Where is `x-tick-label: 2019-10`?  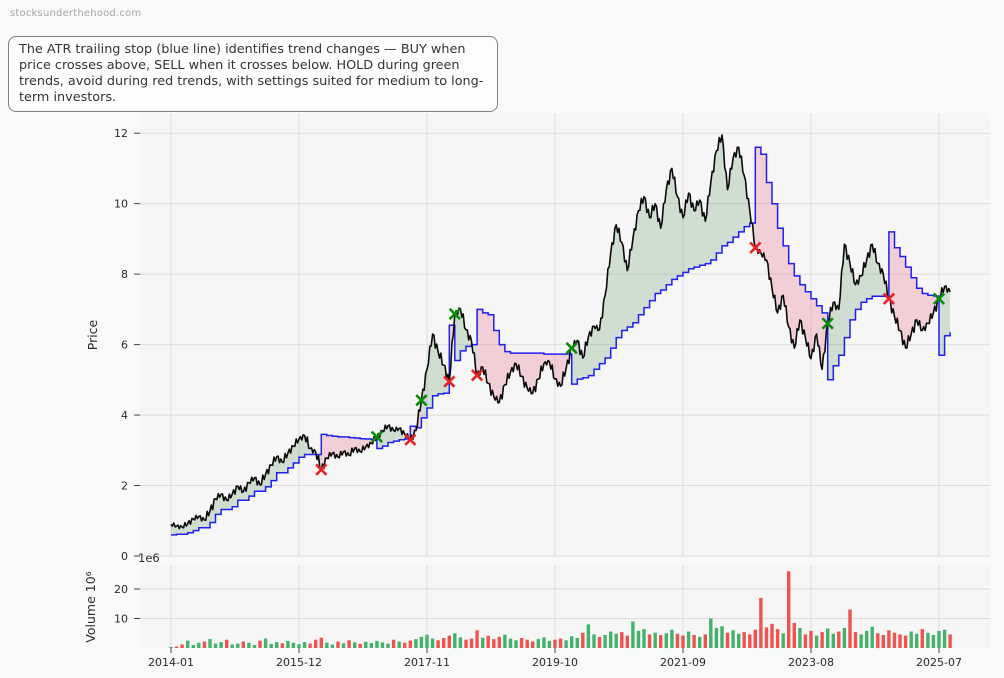 x-tick-label: 2019-10 is located at coordinates (555, 662).